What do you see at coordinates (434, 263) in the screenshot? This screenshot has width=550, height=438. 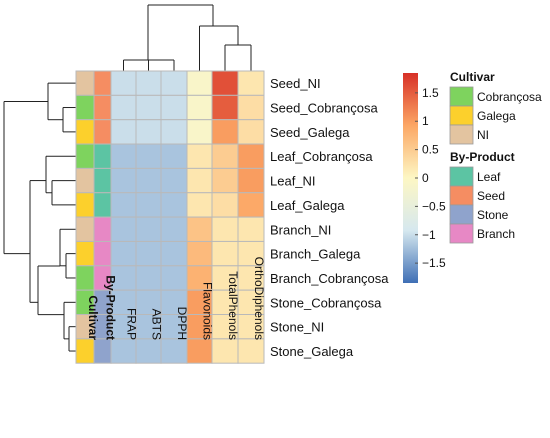 I see `colorbar-tick-label: −1.5` at bounding box center [434, 263].